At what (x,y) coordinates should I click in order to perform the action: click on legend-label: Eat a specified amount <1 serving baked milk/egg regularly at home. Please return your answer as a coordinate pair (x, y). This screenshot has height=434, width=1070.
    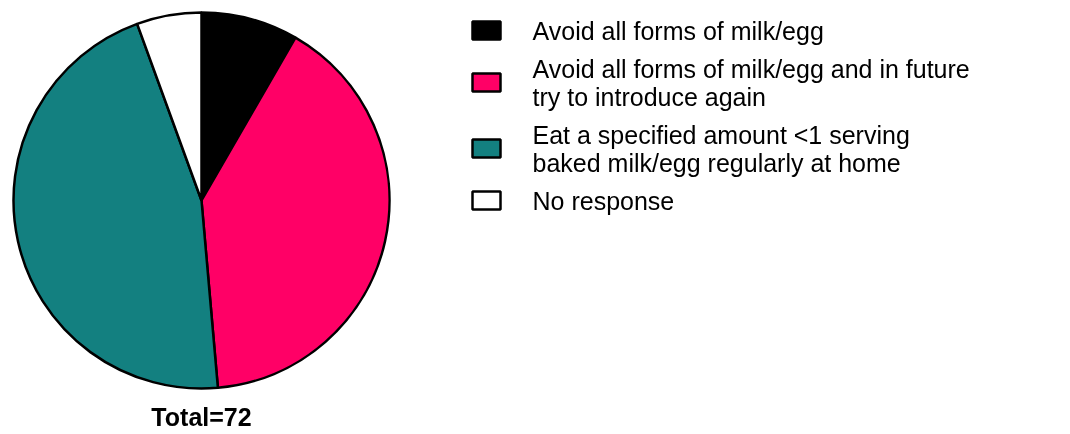
    Looking at the image, I should click on (721, 148).